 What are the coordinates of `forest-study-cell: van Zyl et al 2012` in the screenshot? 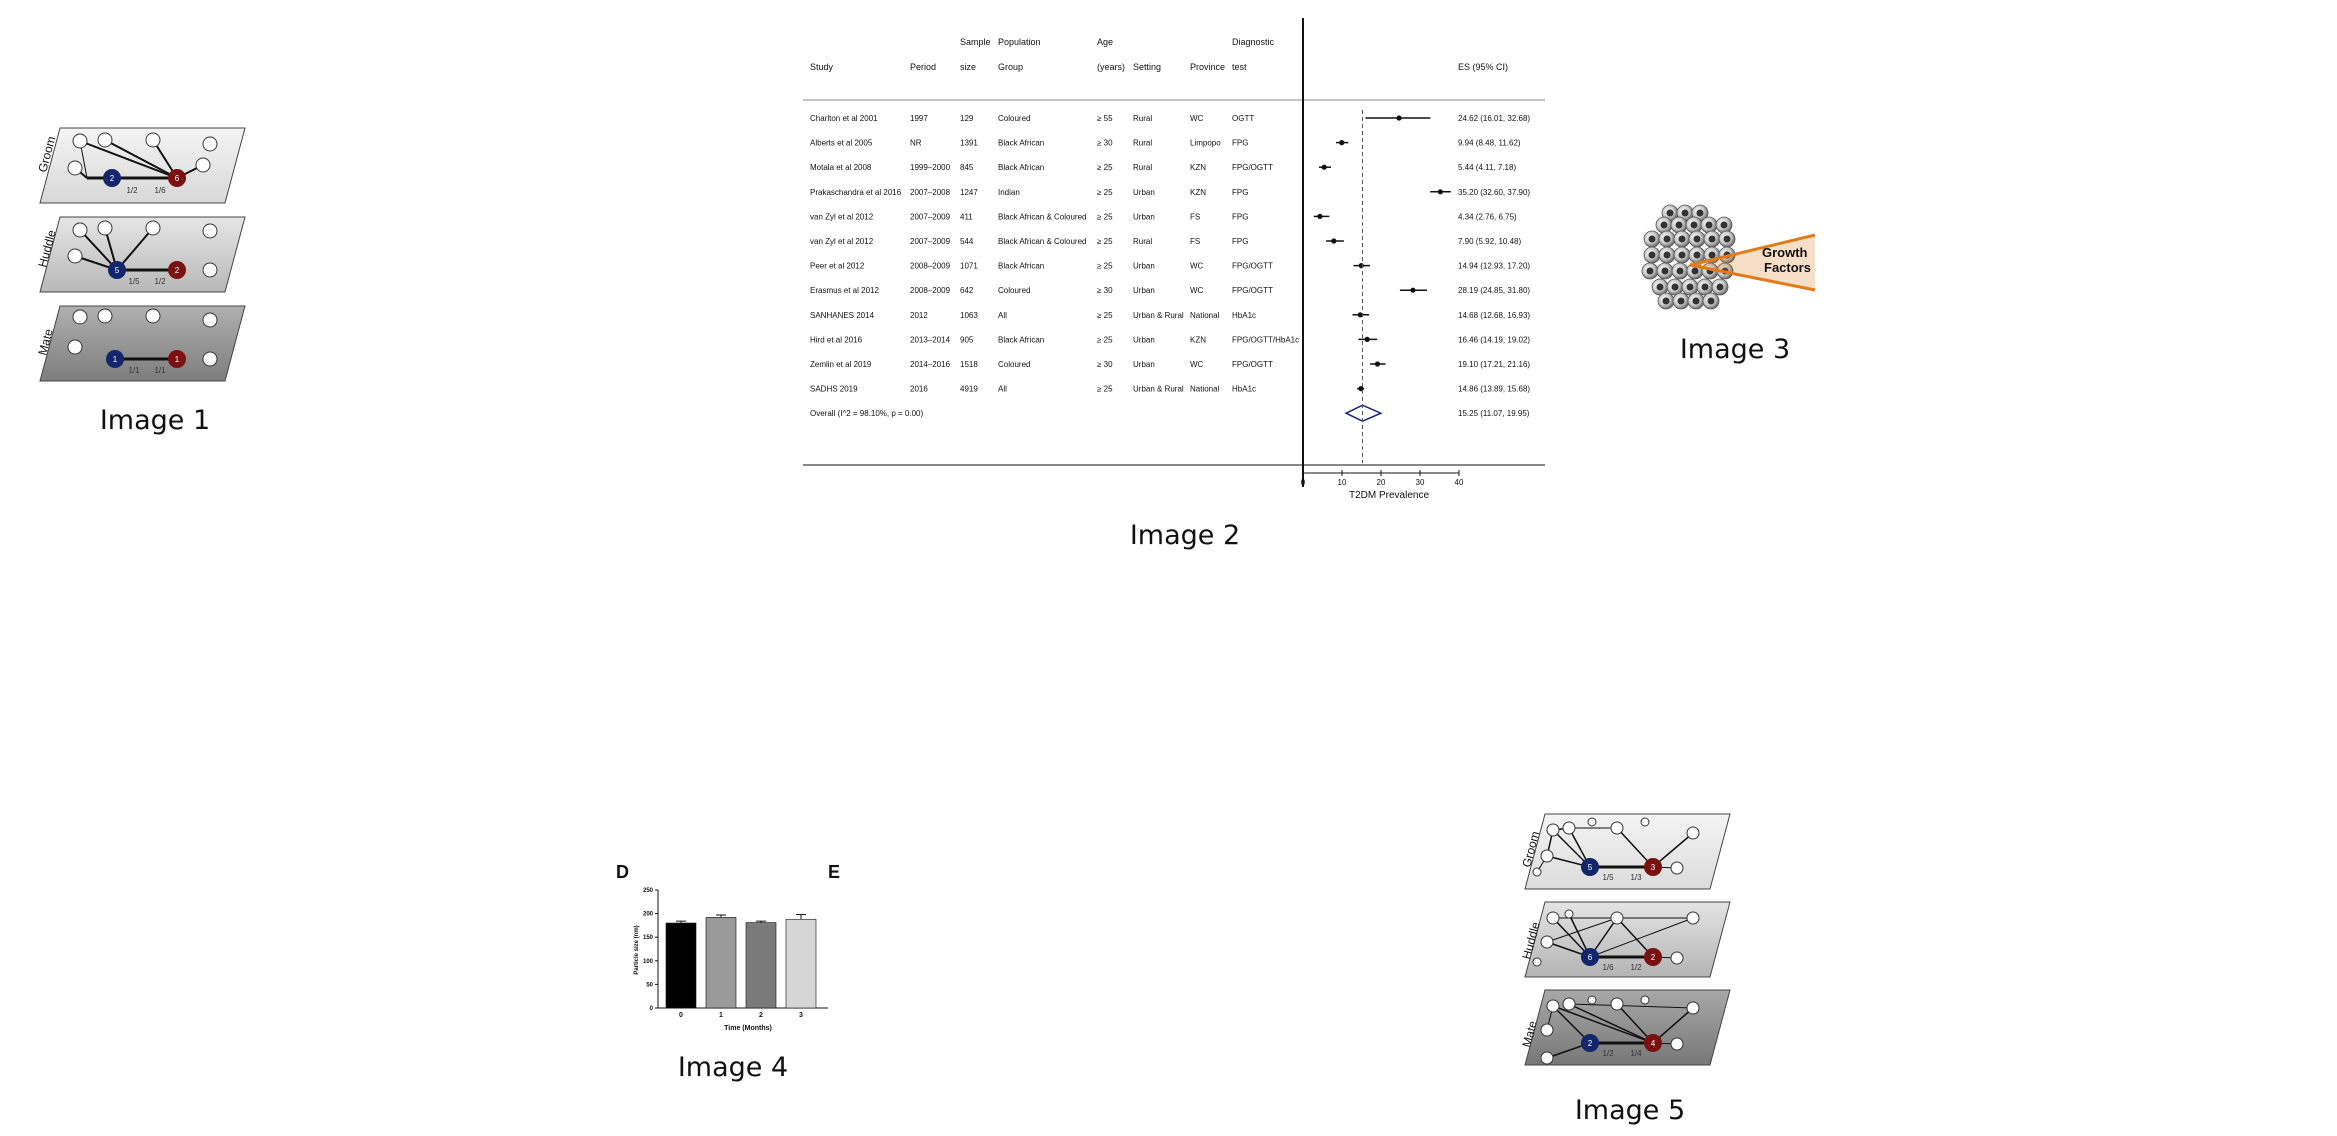 It's located at (842, 216).